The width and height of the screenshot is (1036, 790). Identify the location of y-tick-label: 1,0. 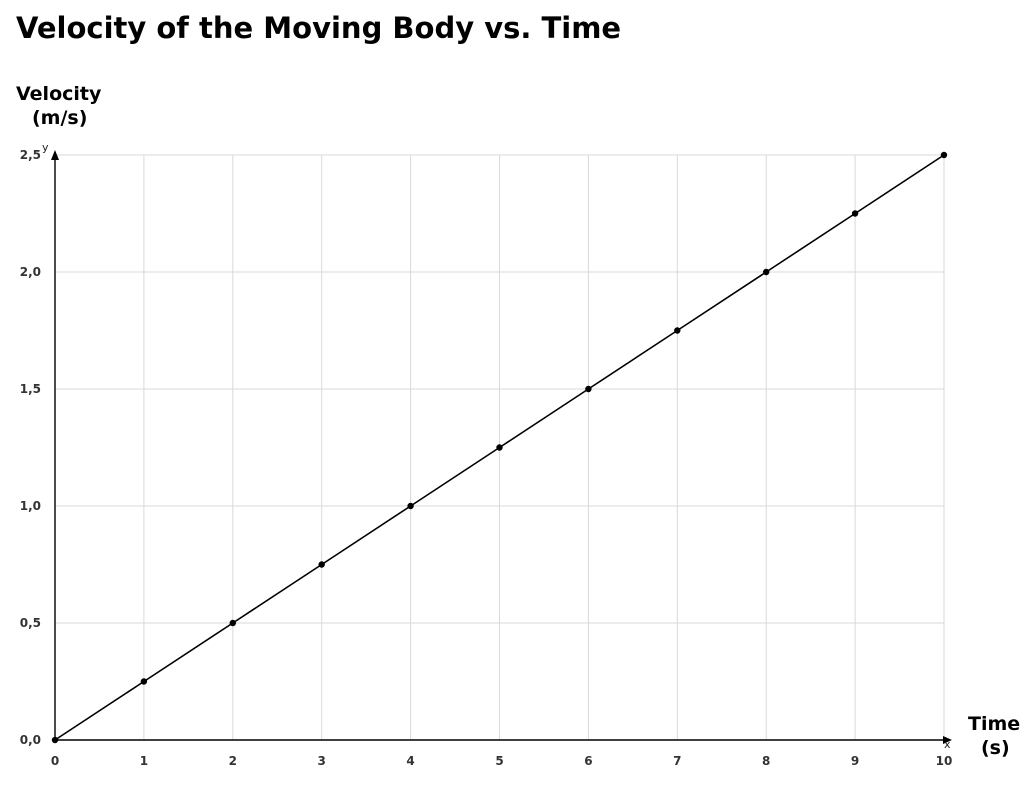
(30, 506).